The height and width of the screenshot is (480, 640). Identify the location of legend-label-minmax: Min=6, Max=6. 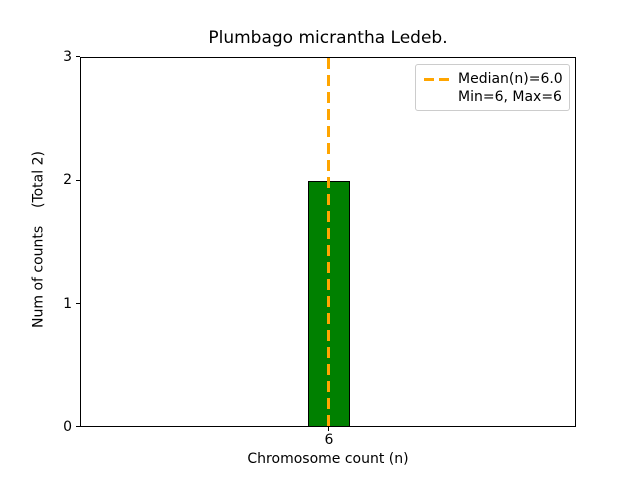
(510, 97).